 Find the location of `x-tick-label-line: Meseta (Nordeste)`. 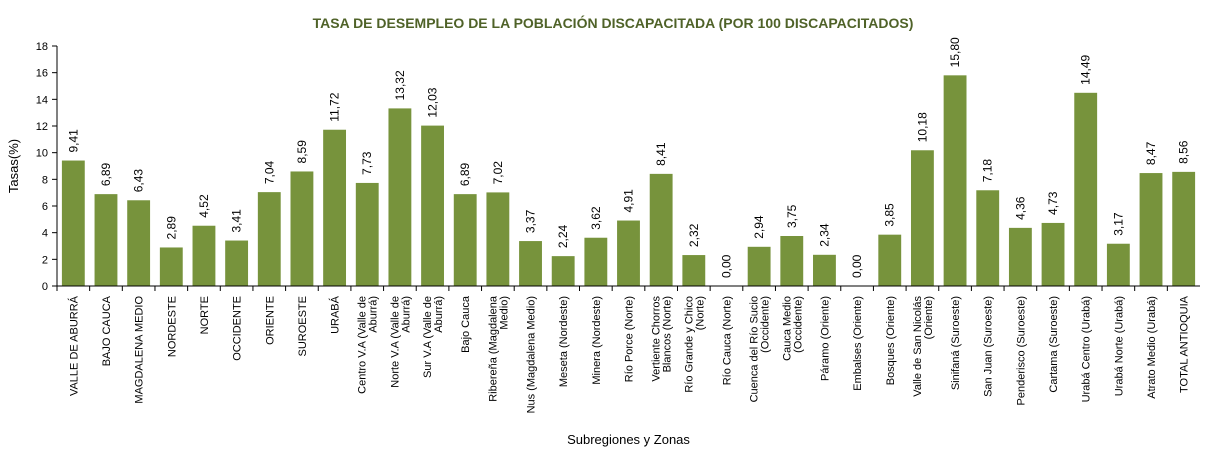

x-tick-label-line: Meseta (Nordeste) is located at coordinates (564, 341).